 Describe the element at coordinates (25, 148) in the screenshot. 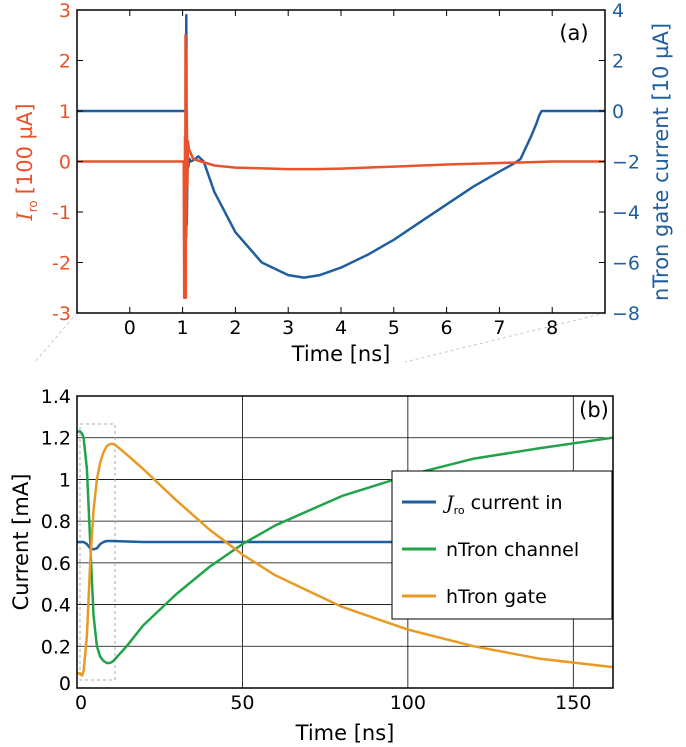

I see `left-y-unit: [100 µA]` at that location.